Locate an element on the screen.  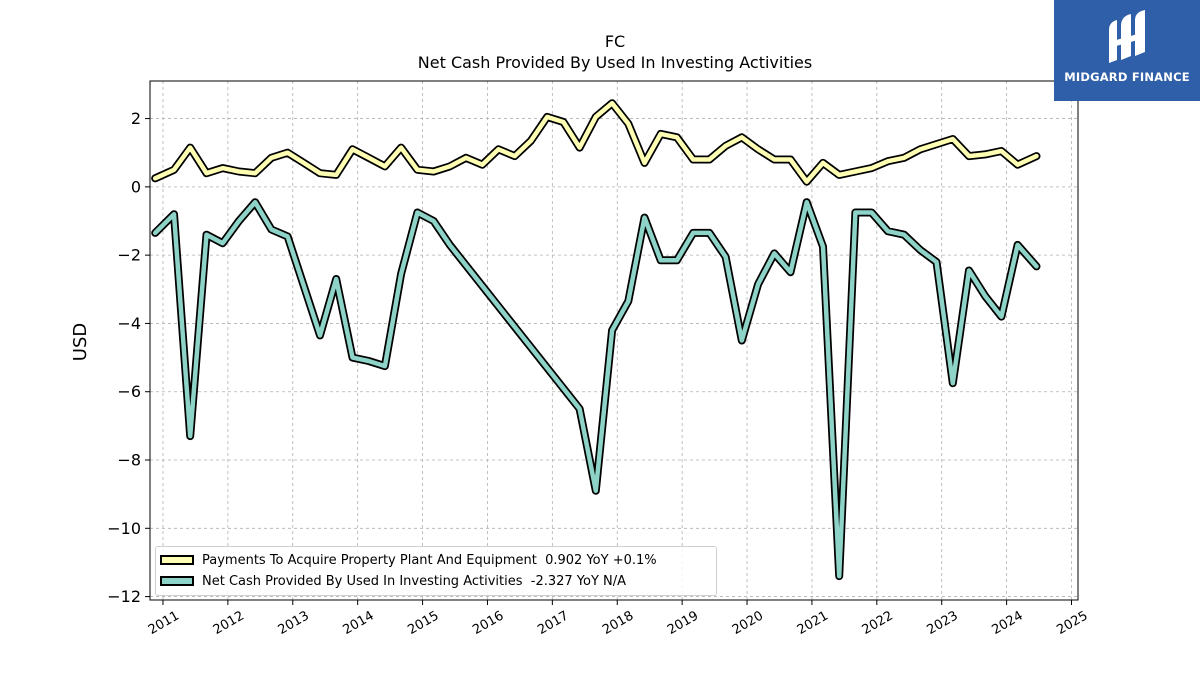
x-tick-label: 2017 is located at coordinates (553, 623).